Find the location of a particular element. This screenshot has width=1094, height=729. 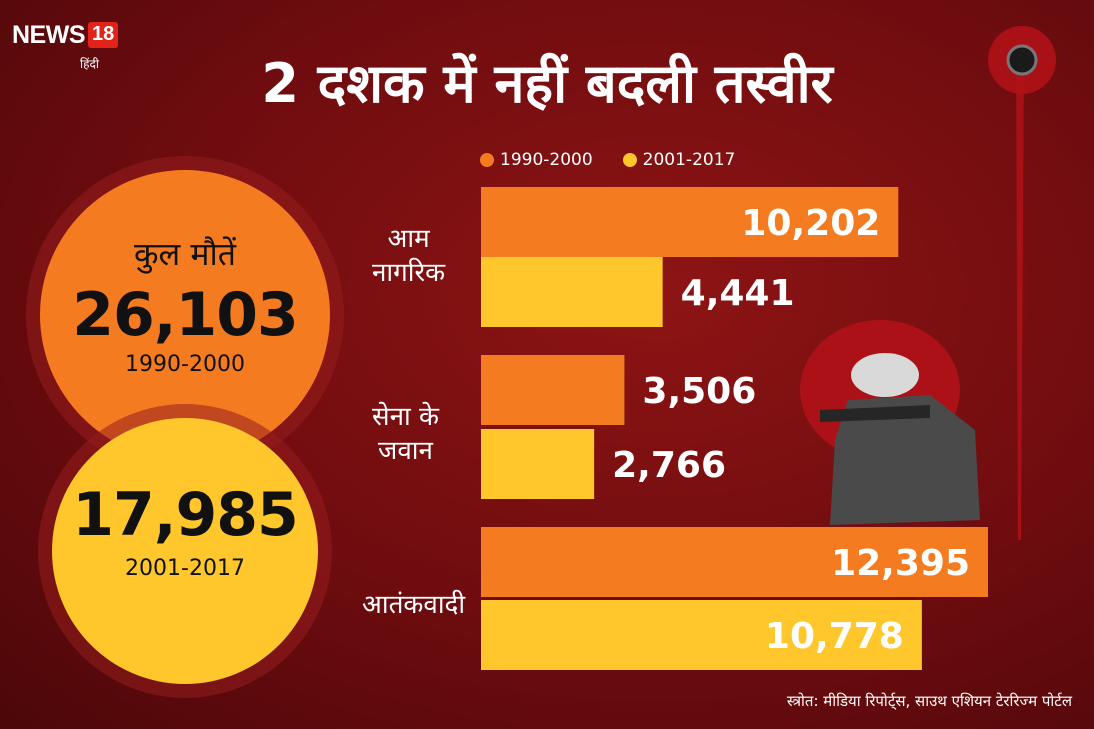

summary-circle-2001-2017: 17,985 2001-2017 is located at coordinates (185, 551).